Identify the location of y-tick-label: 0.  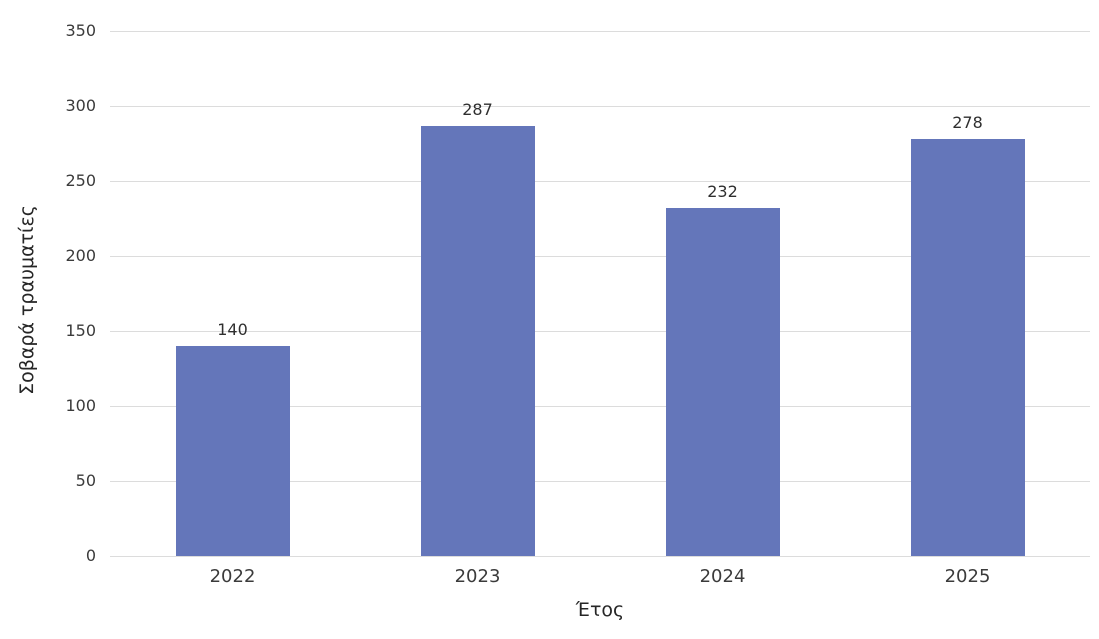
(90, 555).